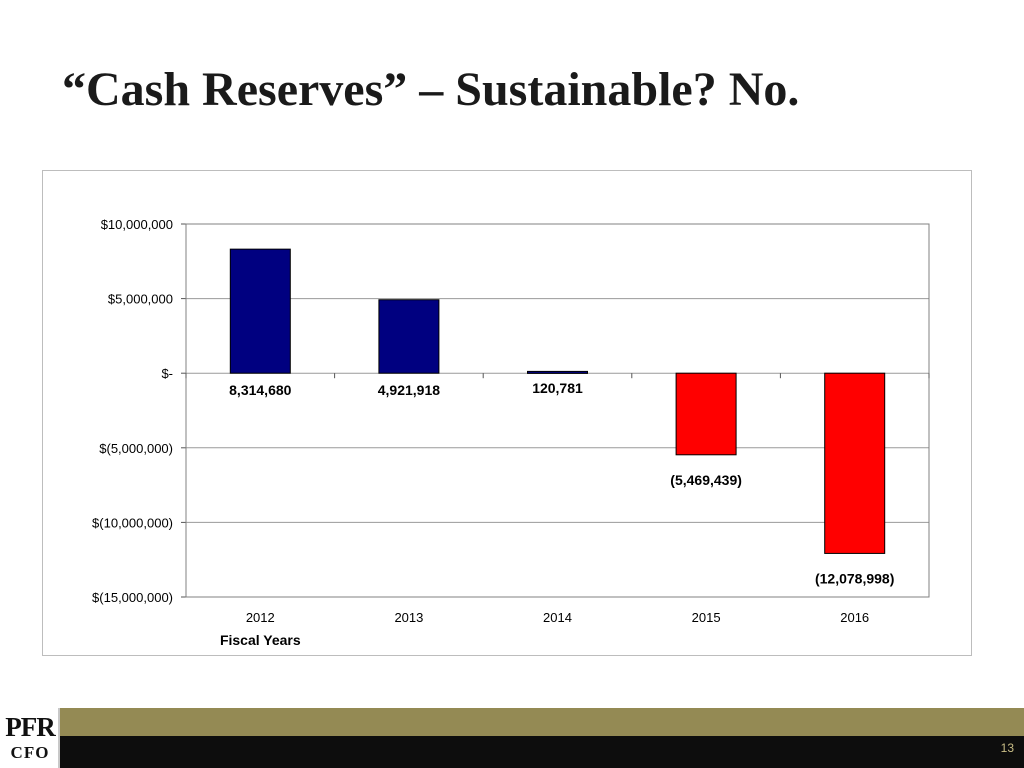  Describe the element at coordinates (409, 390) in the screenshot. I see `data-label-2013: 4,921,918` at that location.